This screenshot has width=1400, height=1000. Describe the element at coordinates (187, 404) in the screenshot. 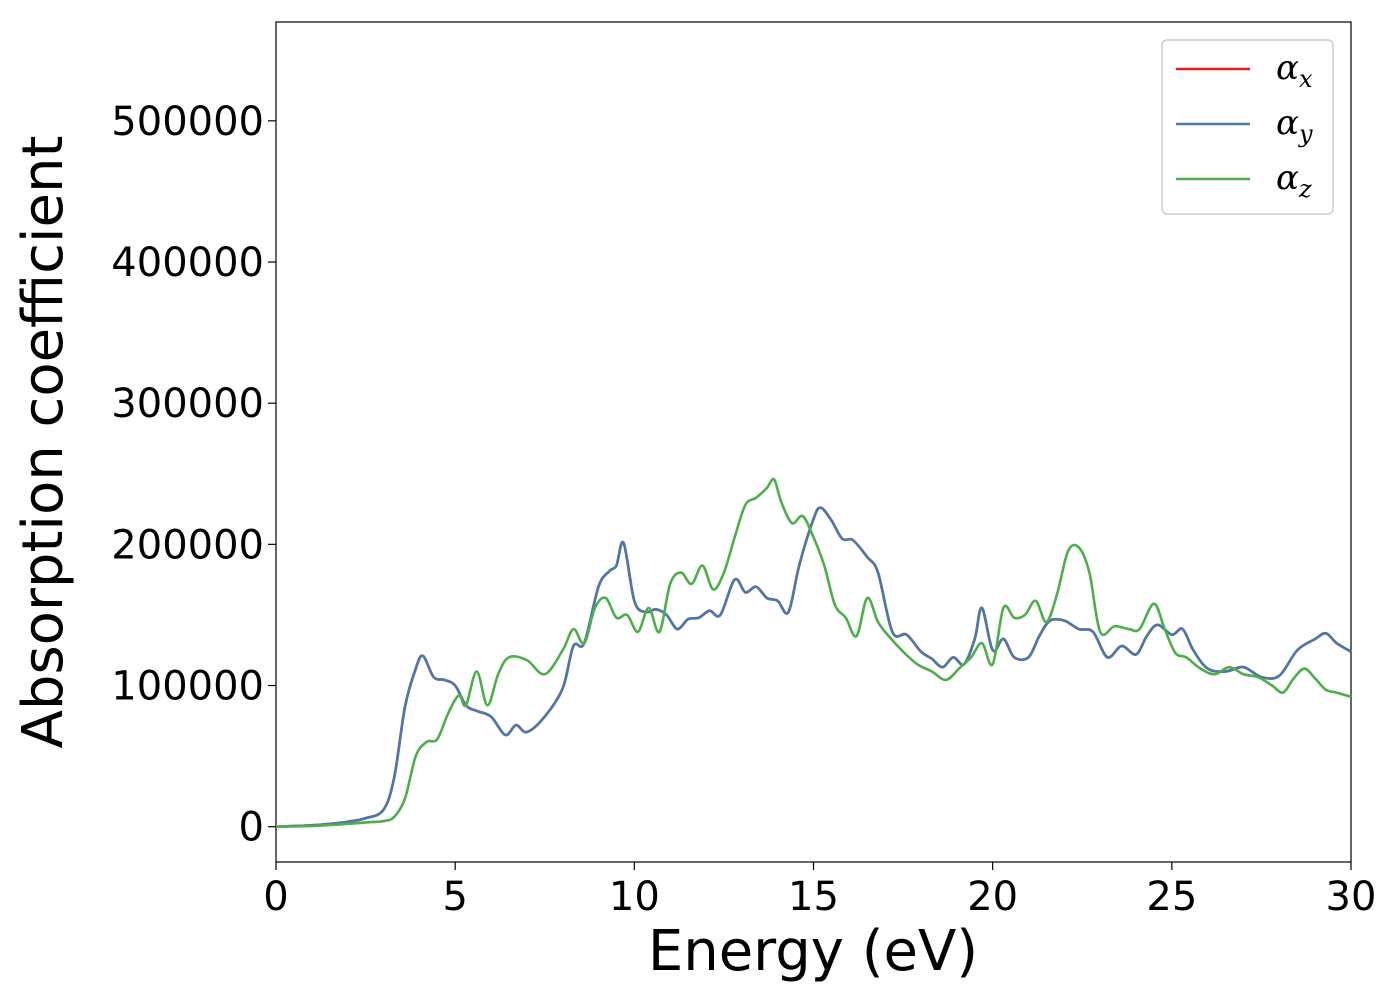

I see `y-tick-label: 300000` at that location.